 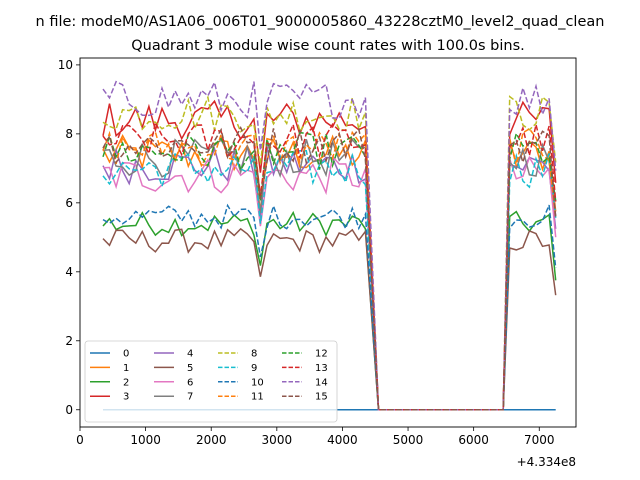 What do you see at coordinates (321, 397) in the screenshot?
I see `legend-label-15: 15` at bounding box center [321, 397].